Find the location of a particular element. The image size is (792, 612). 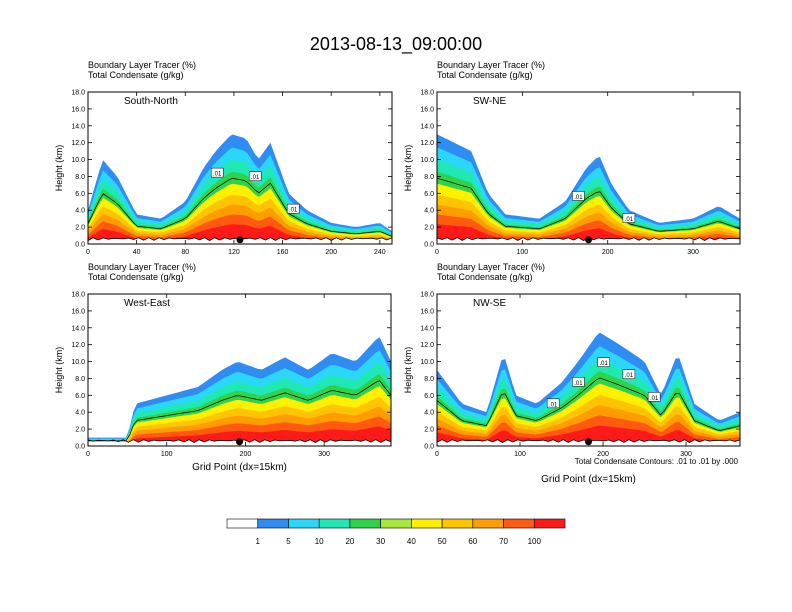

x-tick-label: 80 is located at coordinates (185, 252).